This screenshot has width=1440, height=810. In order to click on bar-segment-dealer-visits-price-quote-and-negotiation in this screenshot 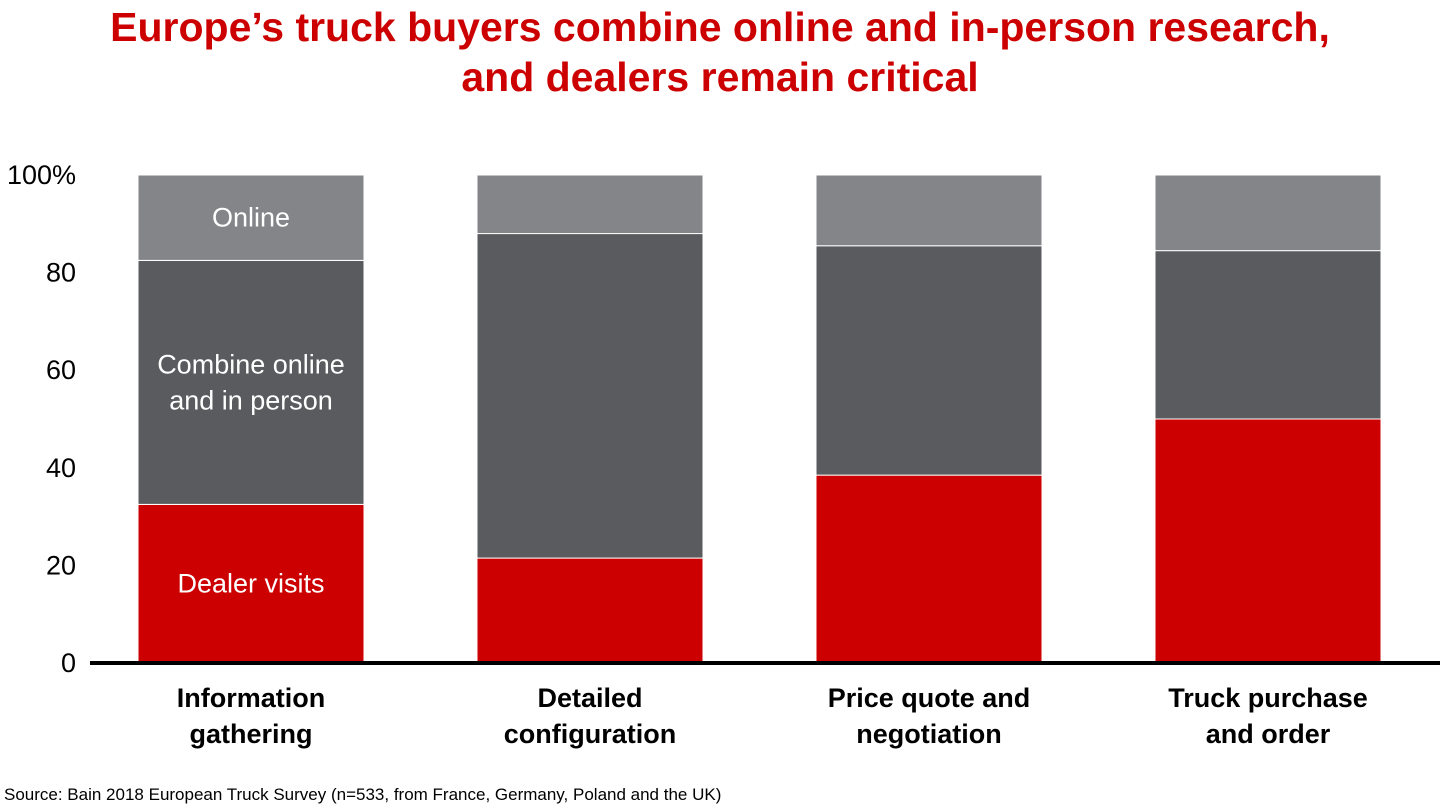, I will do `click(929, 569)`.